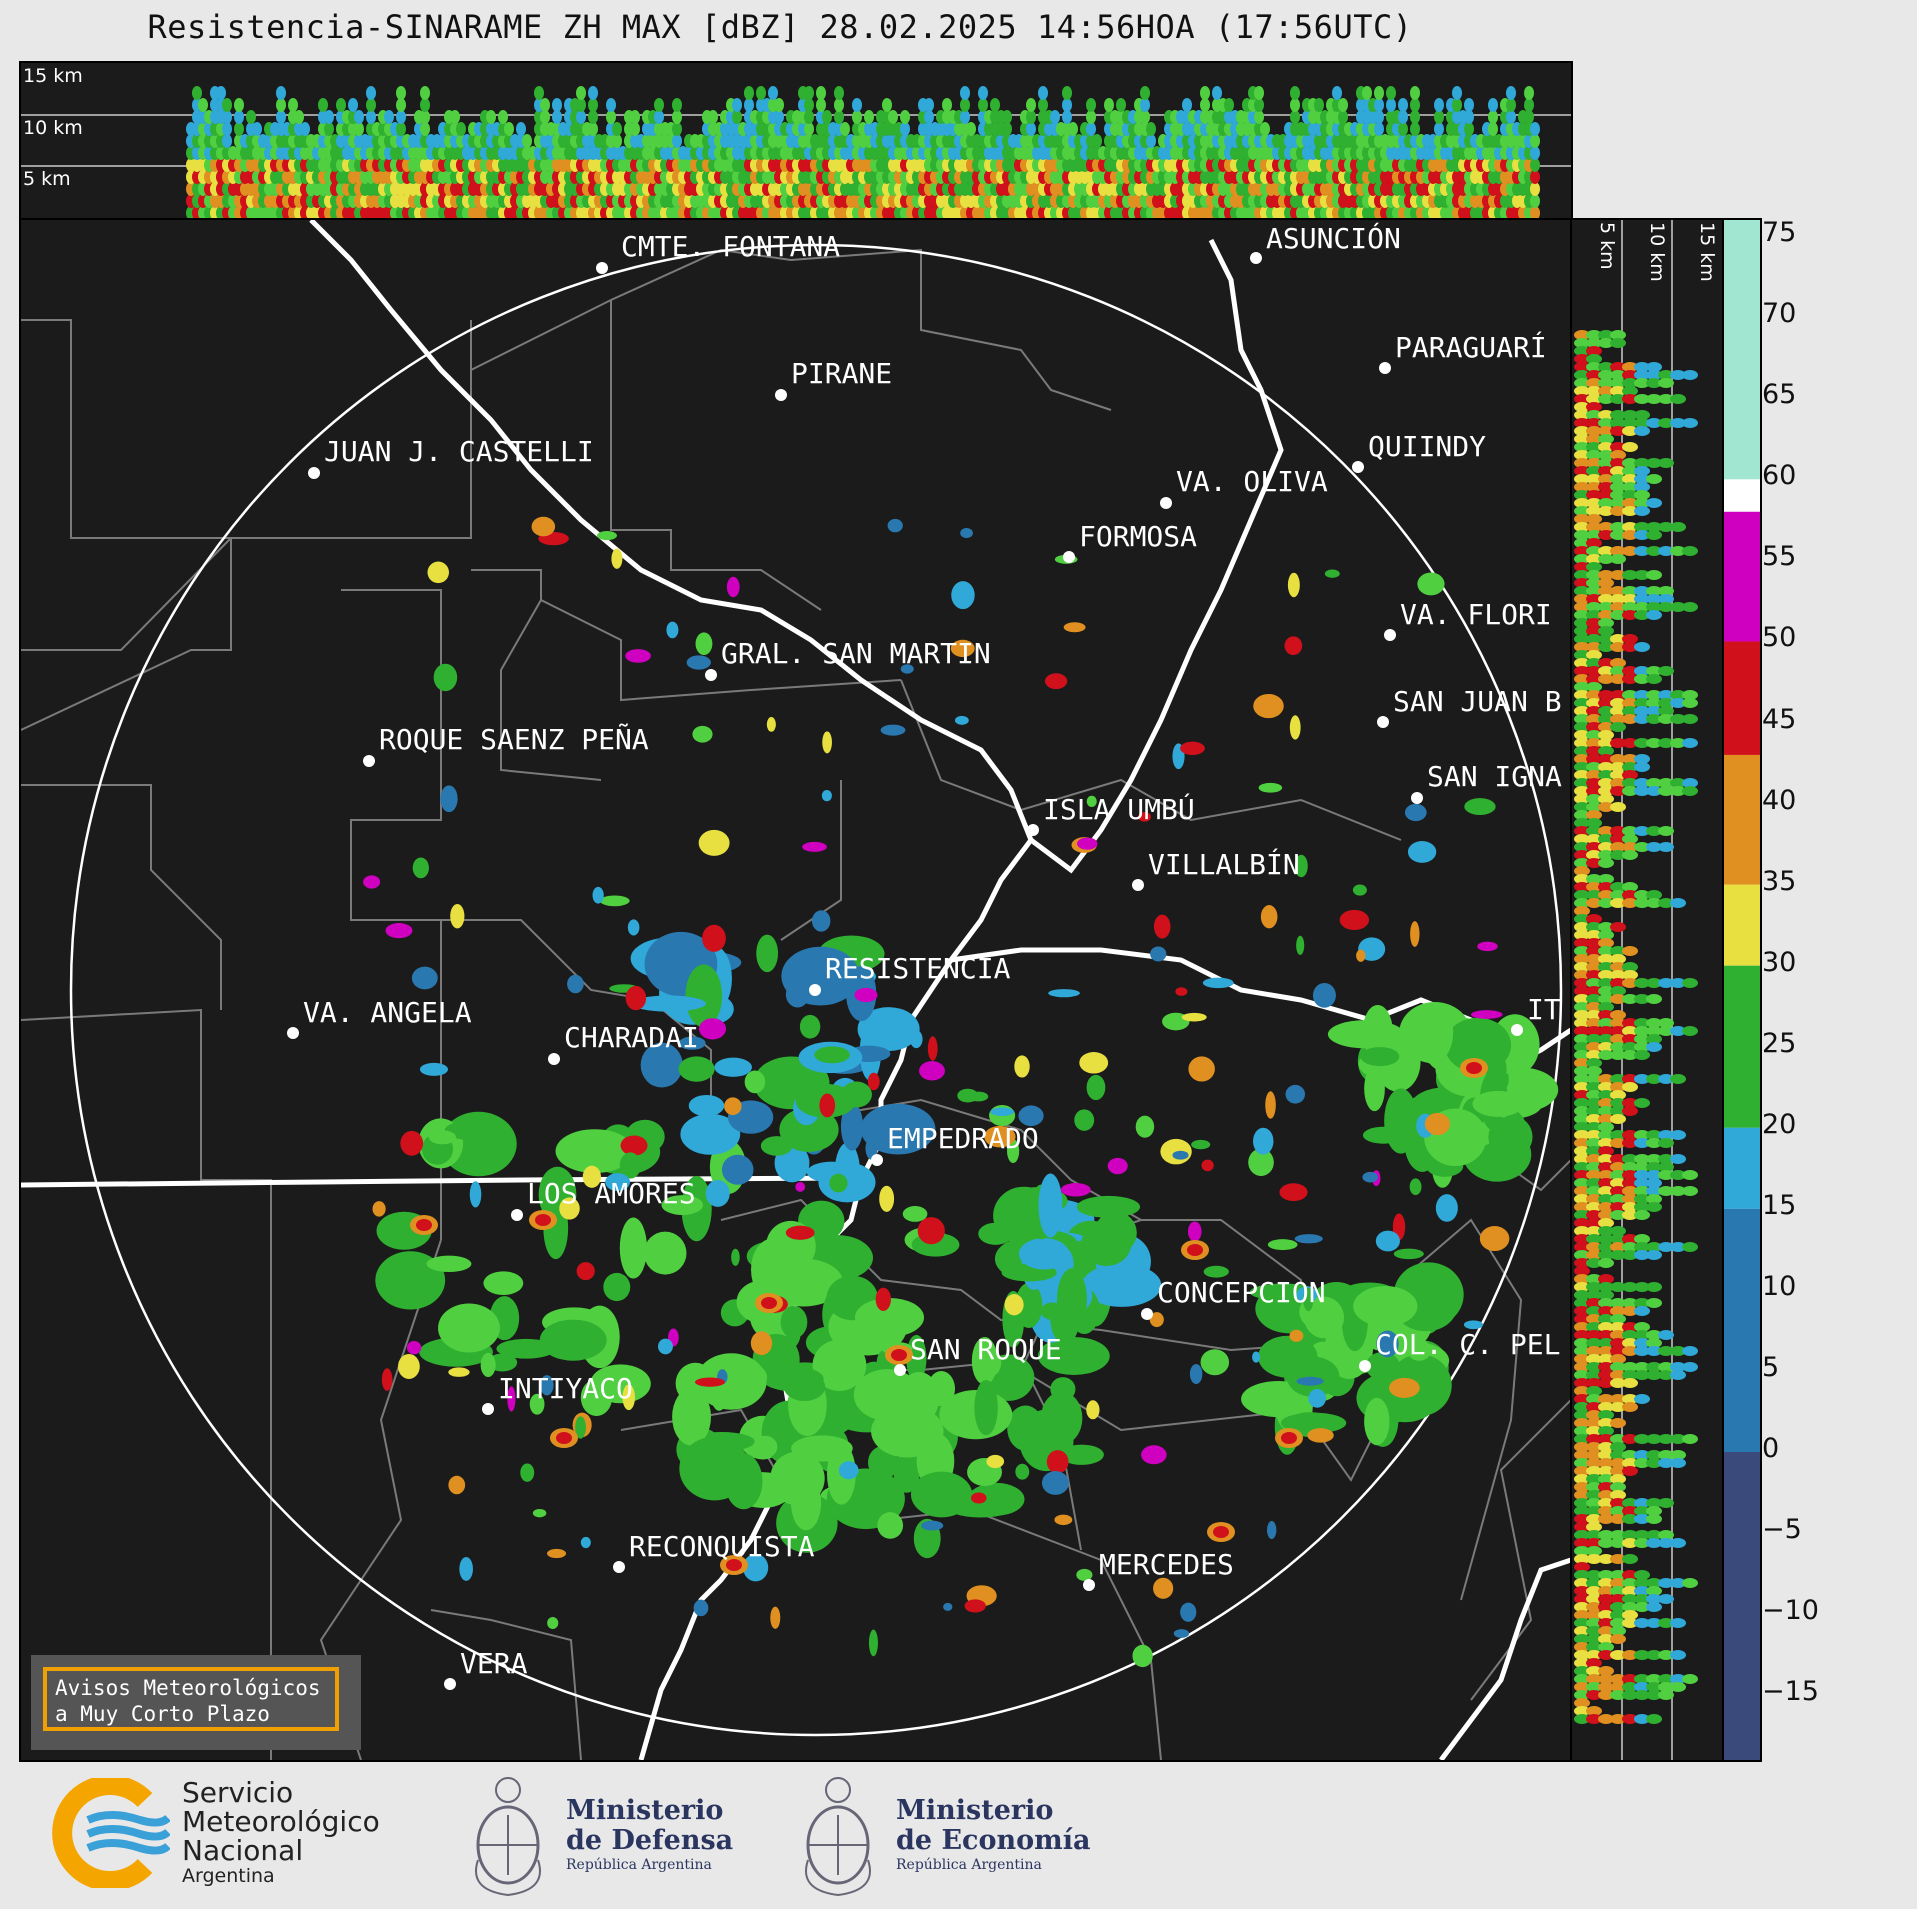  I want to click on smn-line2: Meteorológico, so click(281, 1821).